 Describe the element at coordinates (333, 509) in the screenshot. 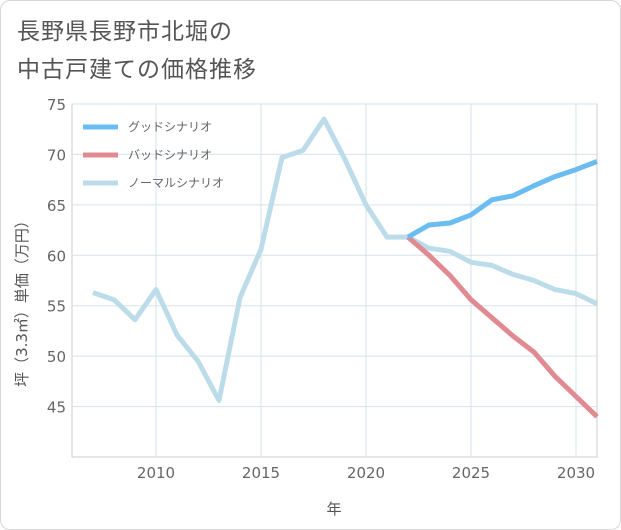

I see `x-axis-title: 年` at that location.